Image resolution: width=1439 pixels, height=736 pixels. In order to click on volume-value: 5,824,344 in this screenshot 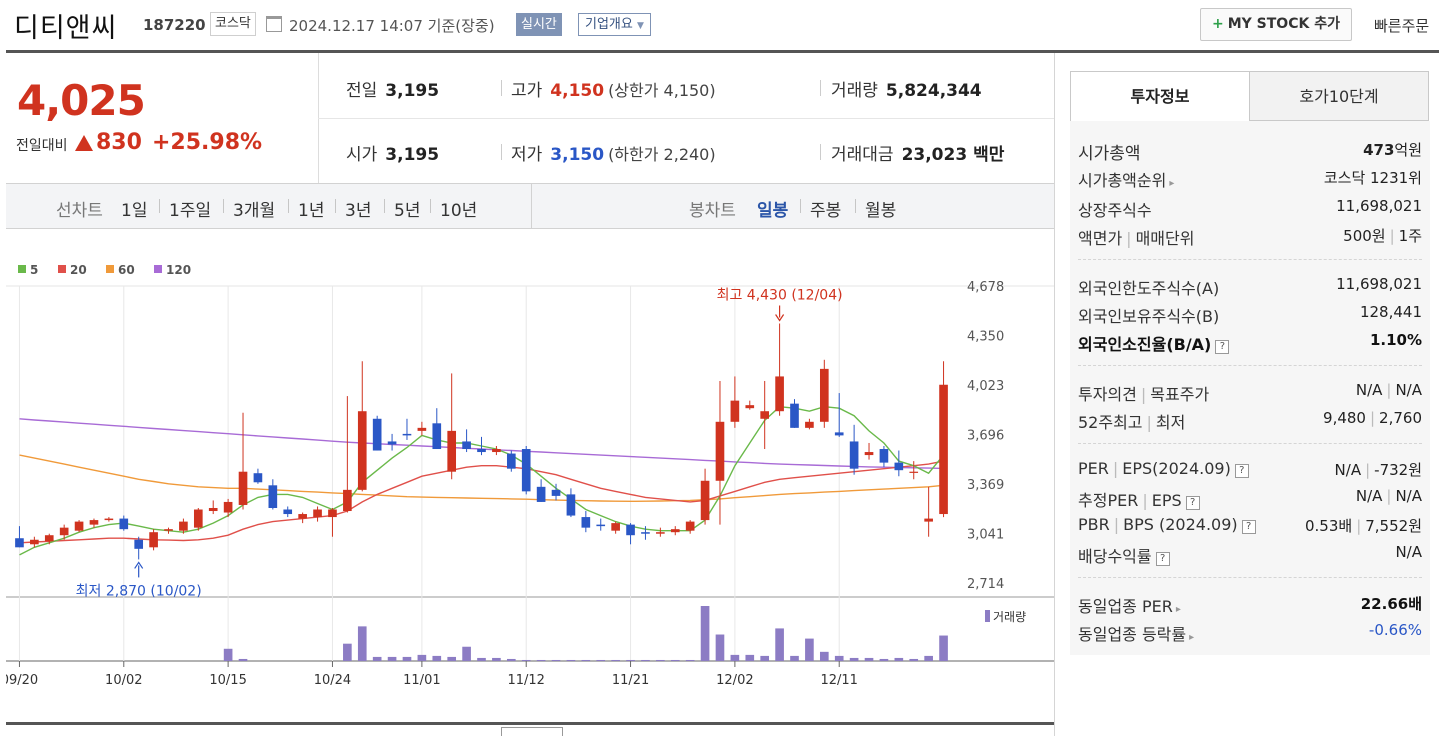, I will do `click(933, 91)`.